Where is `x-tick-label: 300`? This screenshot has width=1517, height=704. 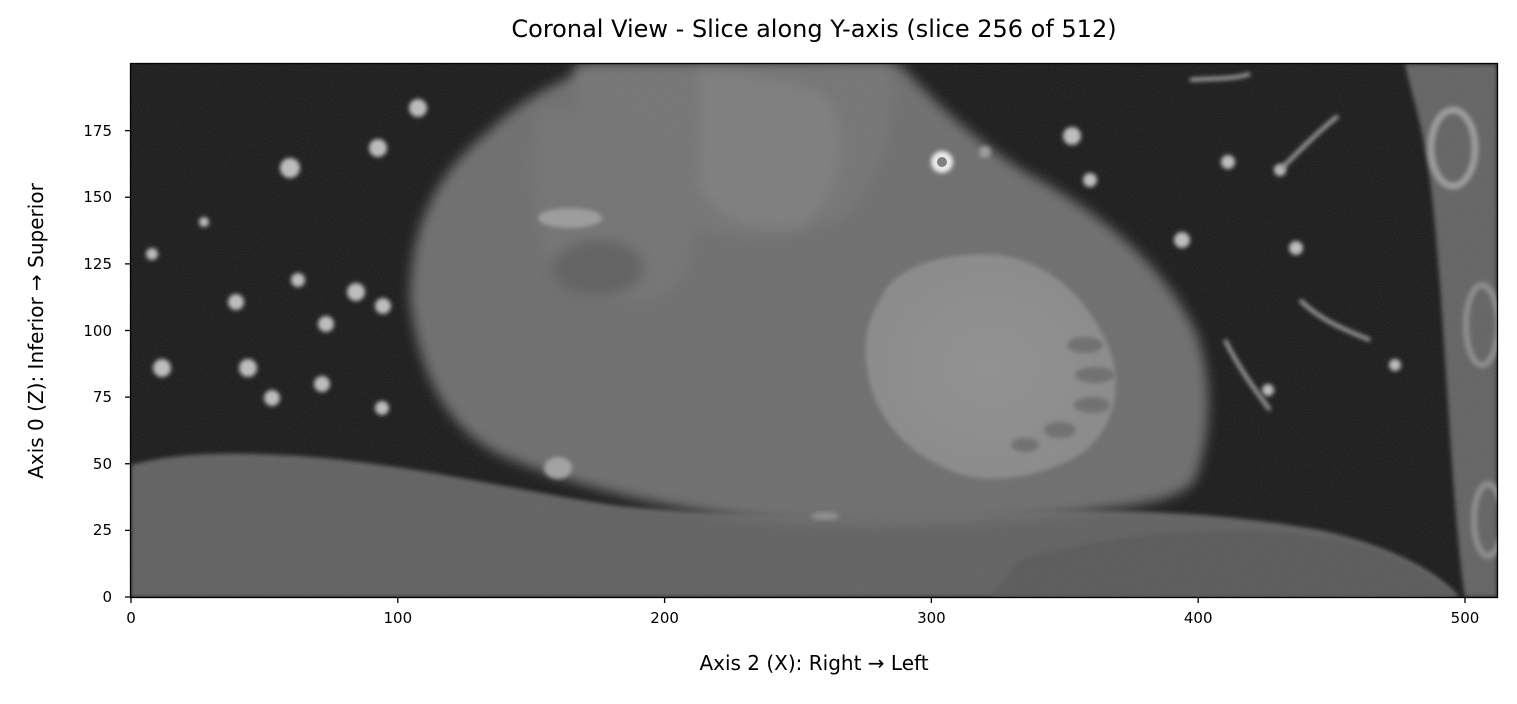 x-tick-label: 300 is located at coordinates (931, 618).